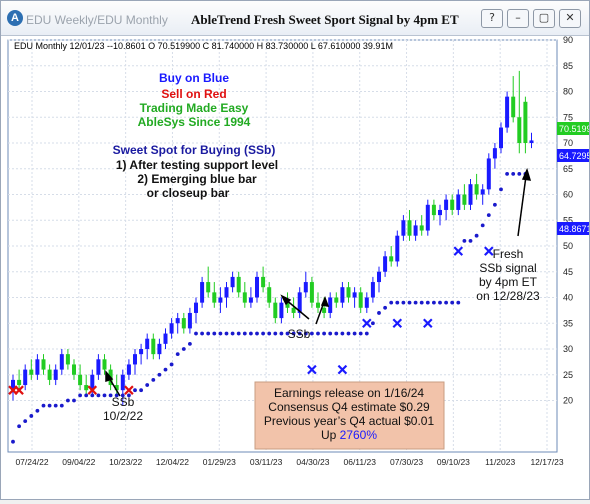 This screenshot has height=504, width=590. What do you see at coordinates (568, 349) in the screenshot?
I see `y-tick-label: 30` at bounding box center [568, 349].